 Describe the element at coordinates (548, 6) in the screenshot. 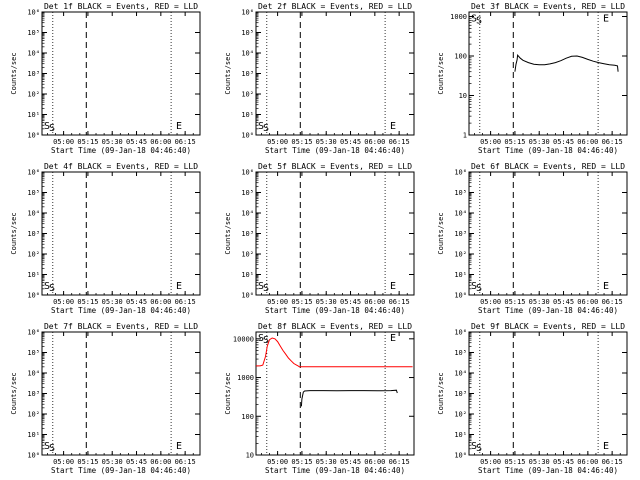

I see `panel-title: Det 3f BLACK = Events, RED = LLD` at that location.